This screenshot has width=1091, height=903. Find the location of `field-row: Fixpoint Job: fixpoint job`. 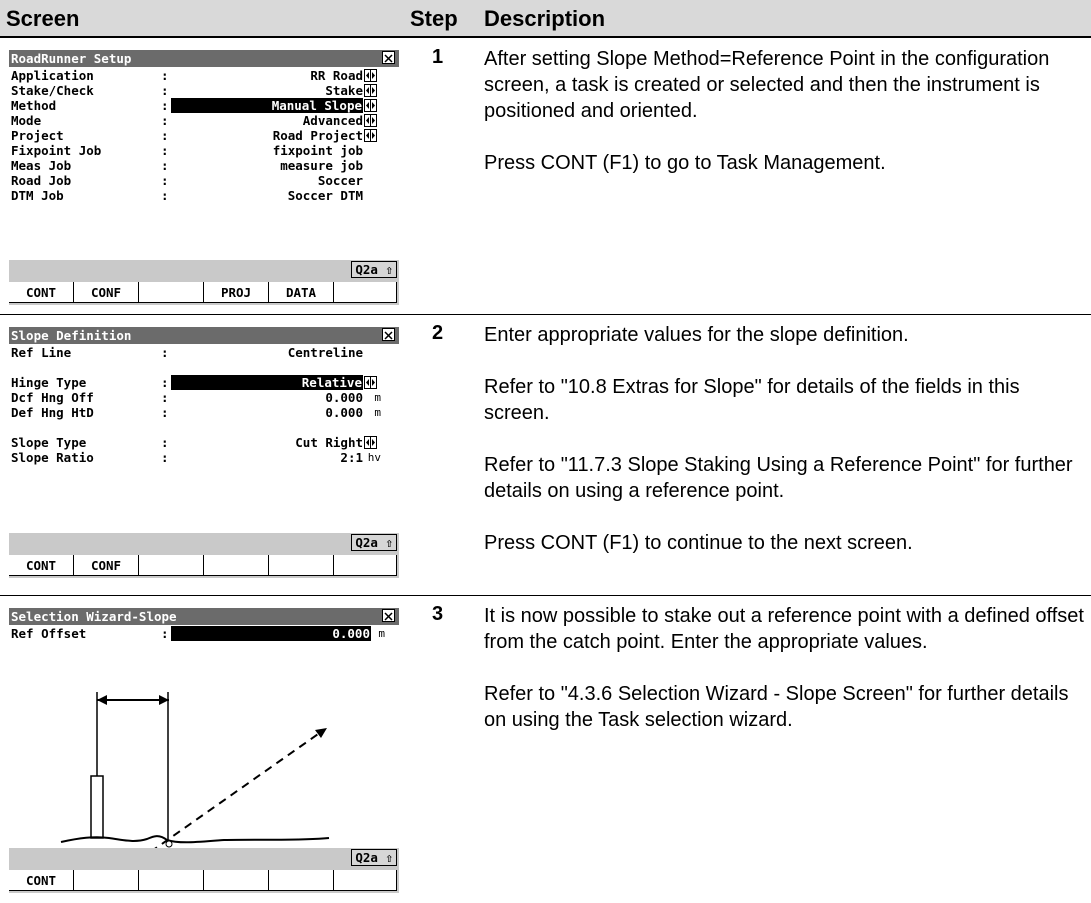

field-row: Fixpoint Job: fixpoint job is located at coordinates (204, 150).